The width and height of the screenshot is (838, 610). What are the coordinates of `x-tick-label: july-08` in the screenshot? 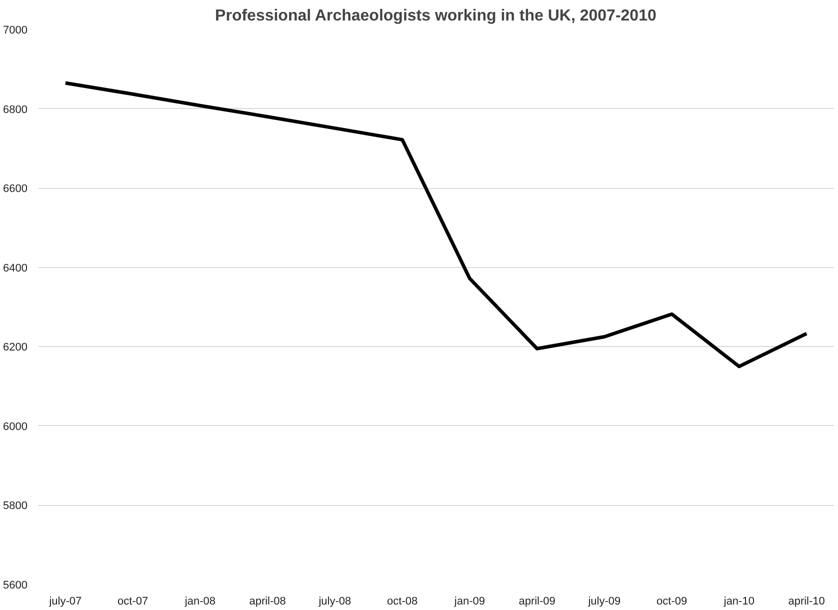 It's located at (335, 602).